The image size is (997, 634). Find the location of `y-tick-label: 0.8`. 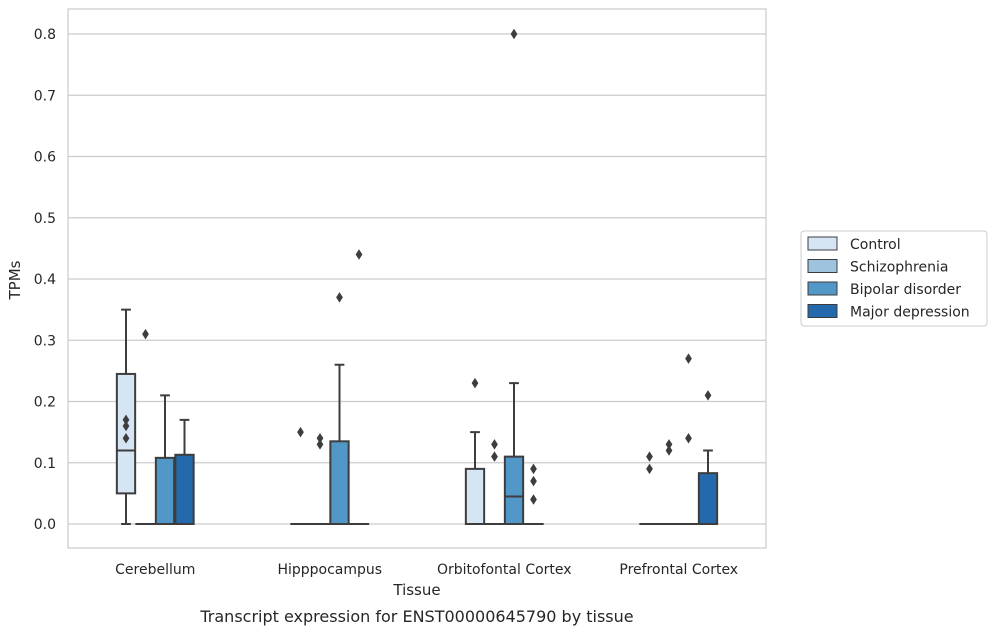

y-tick-label: 0.8 is located at coordinates (45, 35).